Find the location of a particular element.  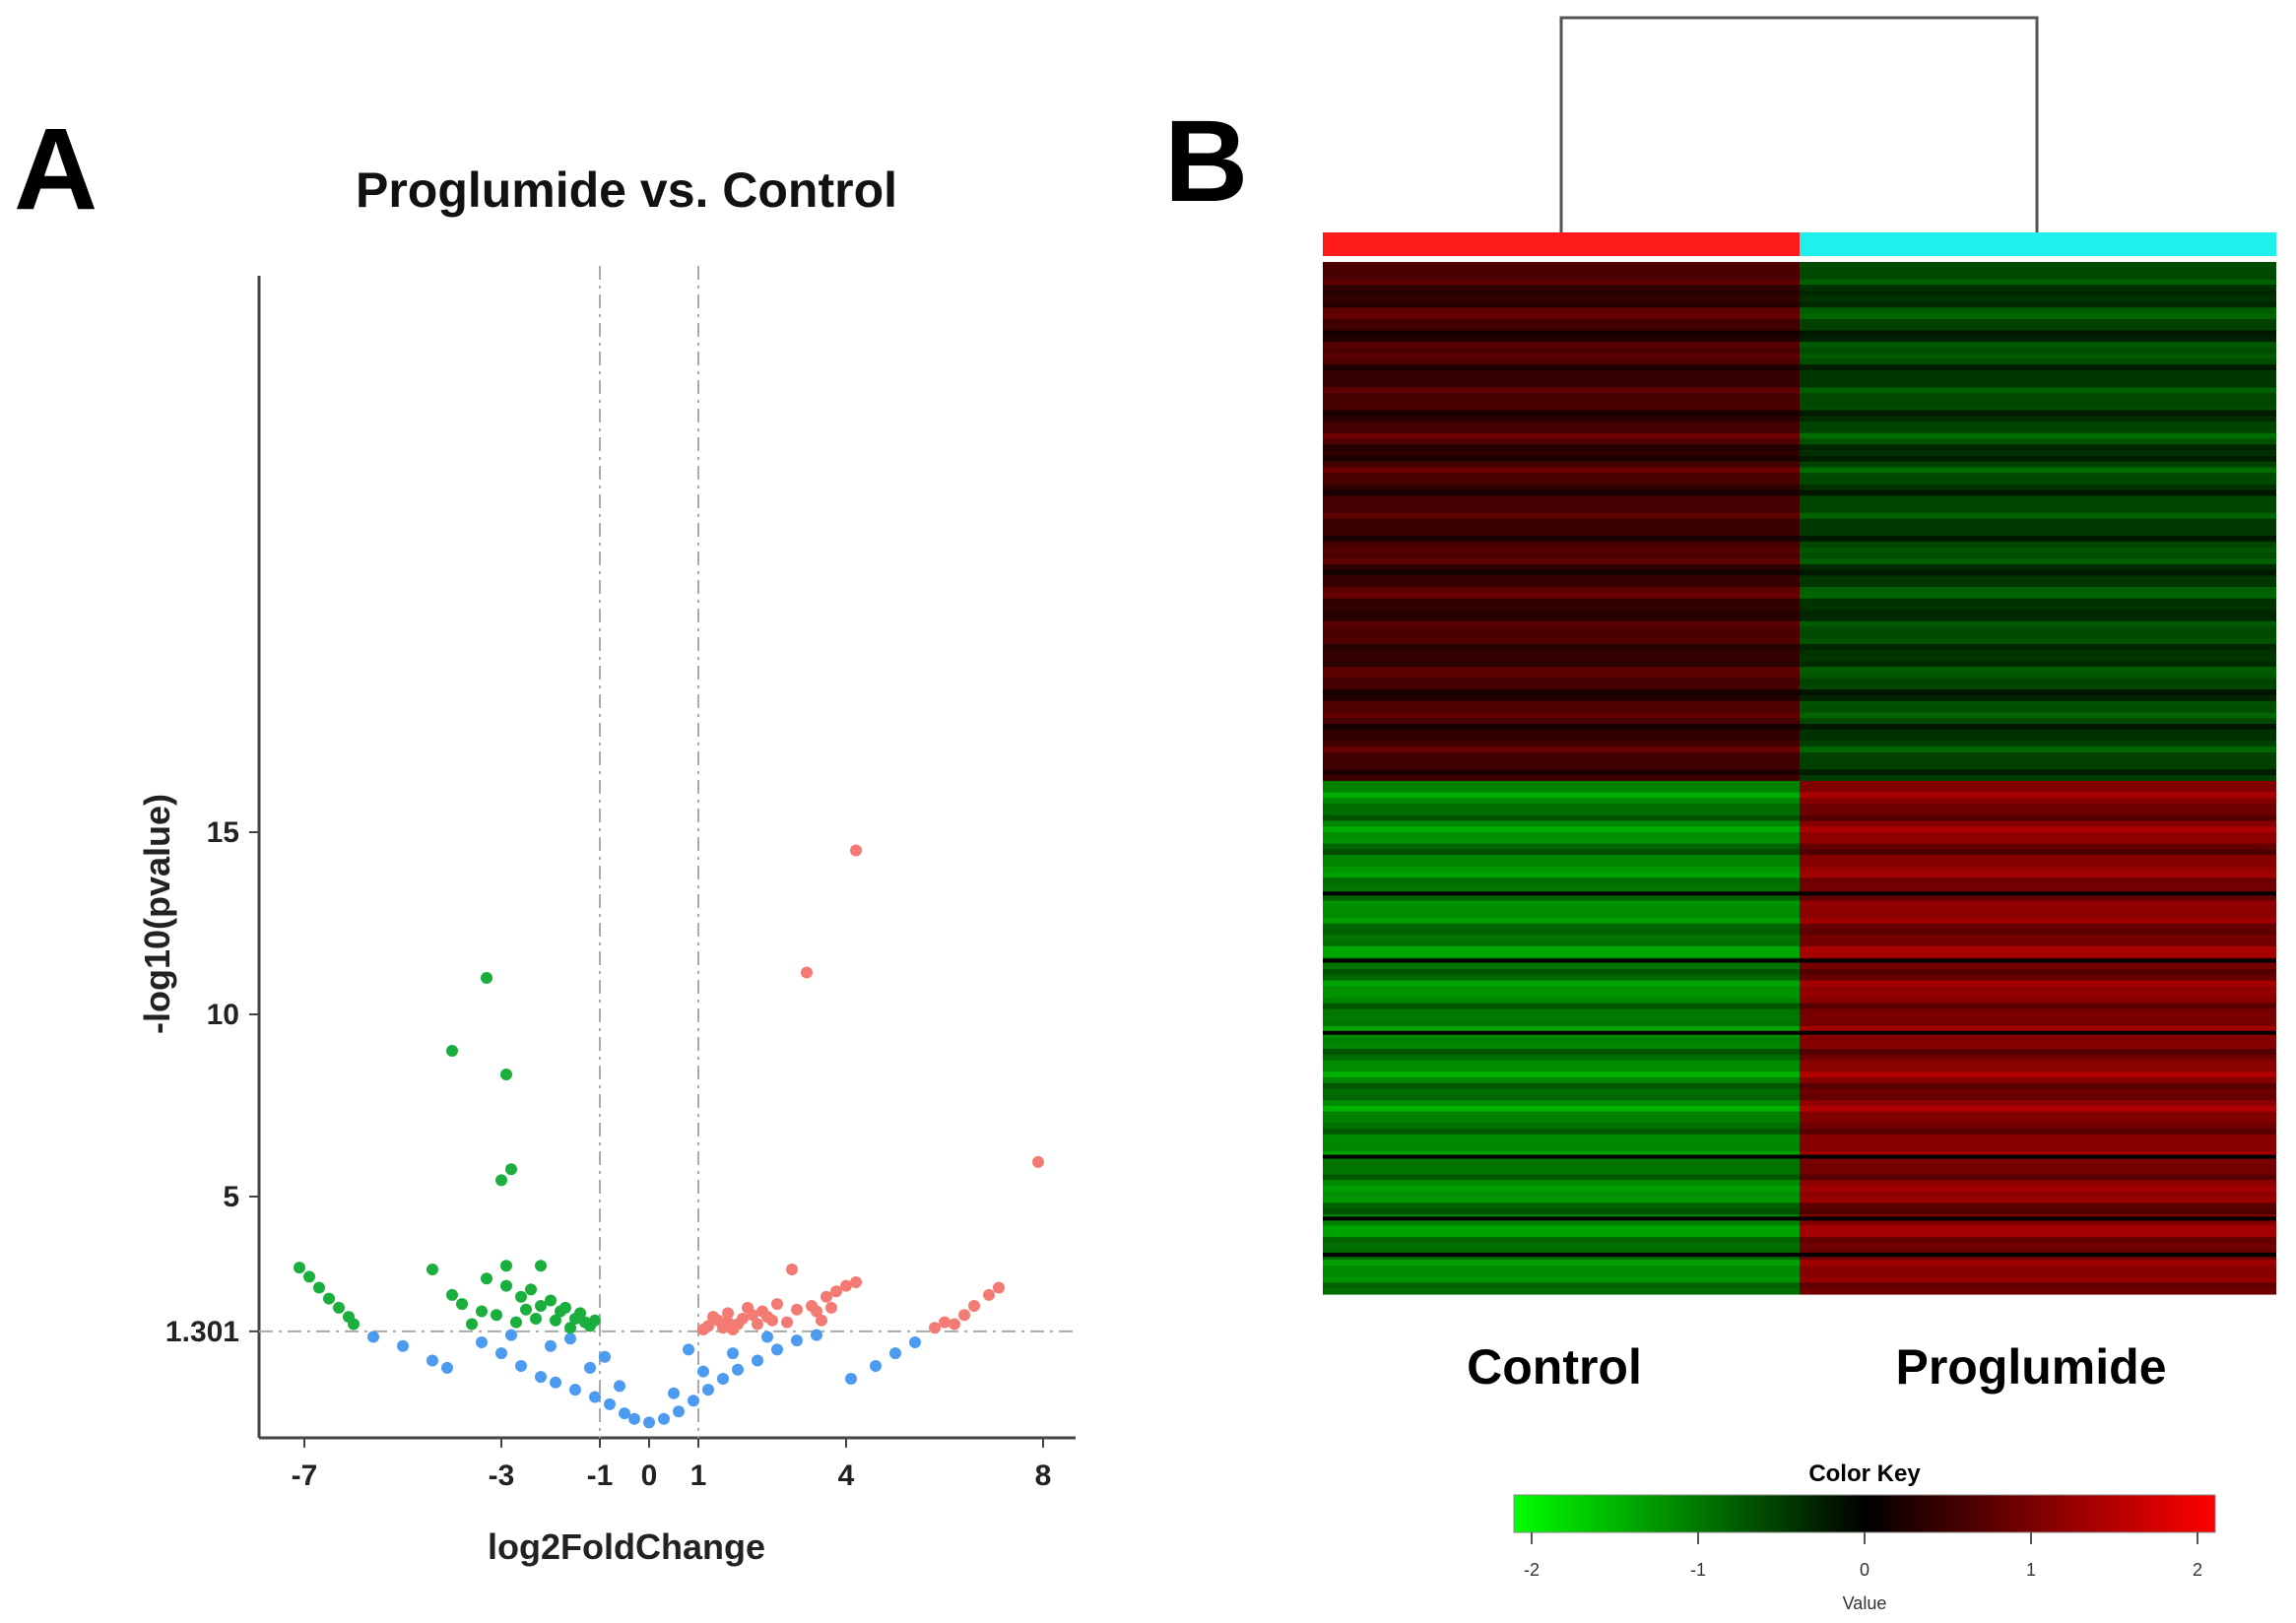

heatmap-separator-row is located at coordinates (1799, 893).